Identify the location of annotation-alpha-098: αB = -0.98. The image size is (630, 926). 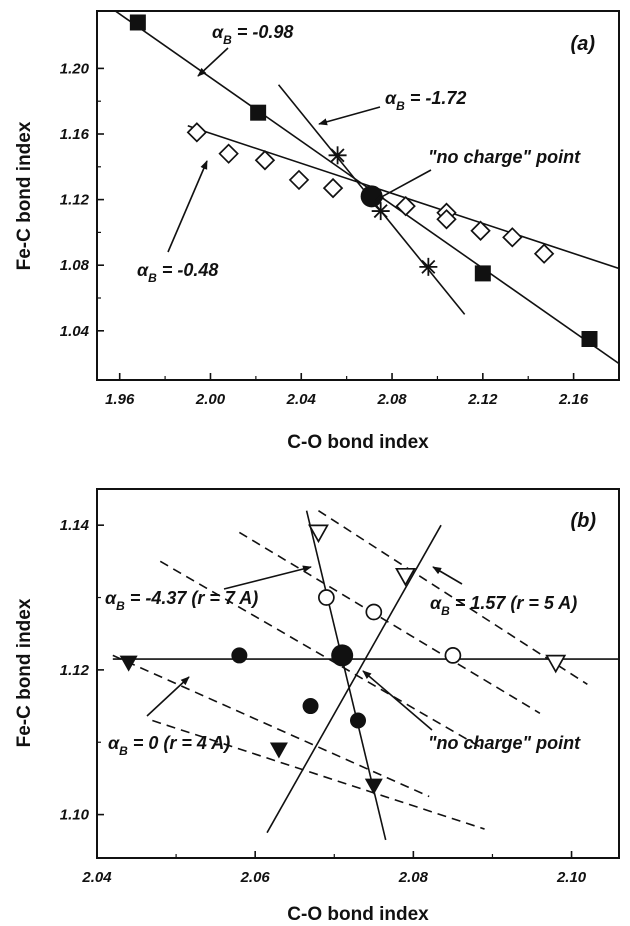
(252, 34).